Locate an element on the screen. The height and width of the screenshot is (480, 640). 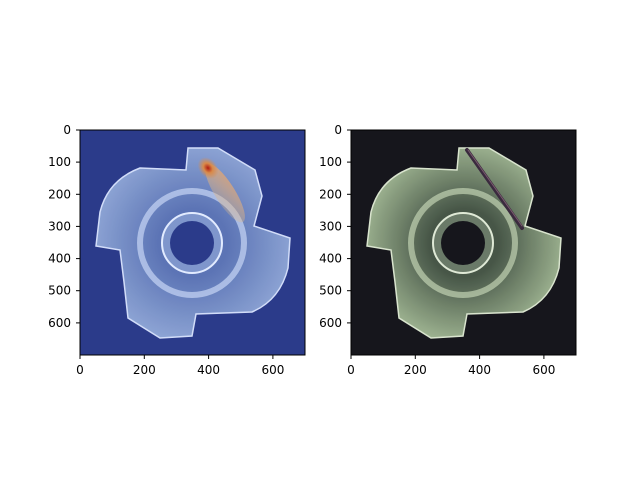
right-xtick-label: 600 is located at coordinates (543, 370).